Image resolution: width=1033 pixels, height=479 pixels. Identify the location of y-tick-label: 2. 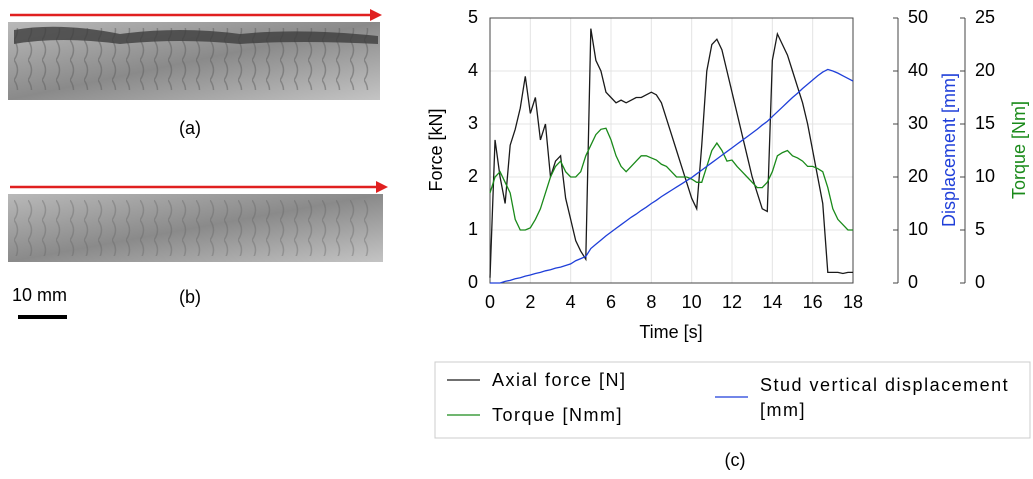
(473, 176).